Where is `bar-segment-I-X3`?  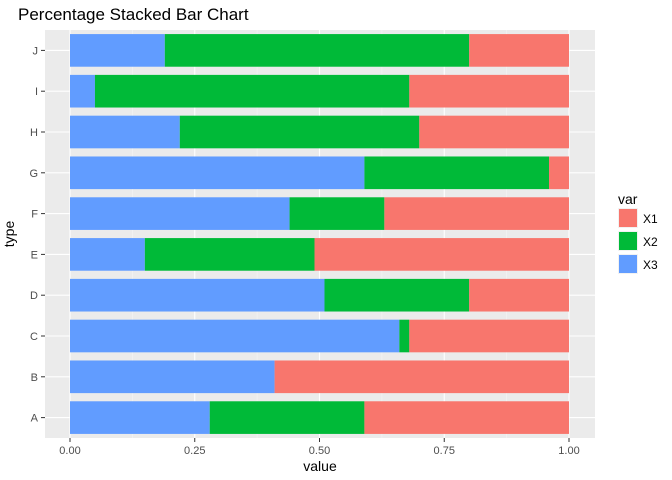
bar-segment-I-X3 is located at coordinates (82, 91).